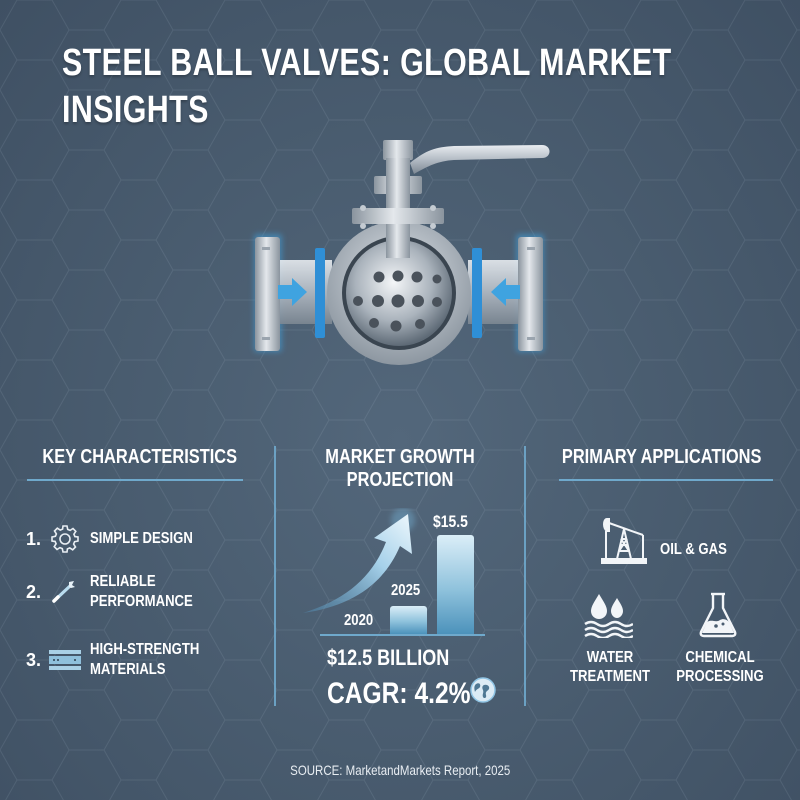 The height and width of the screenshot is (800, 800). What do you see at coordinates (406, 590) in the screenshot?
I see `label-2025: 2025` at bounding box center [406, 590].